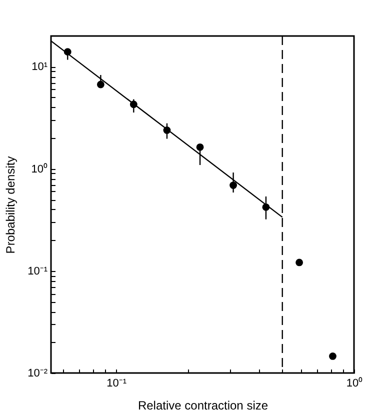  Describe the element at coordinates (40, 67) in the screenshot. I see `y-tick-label: 10¹` at that location.